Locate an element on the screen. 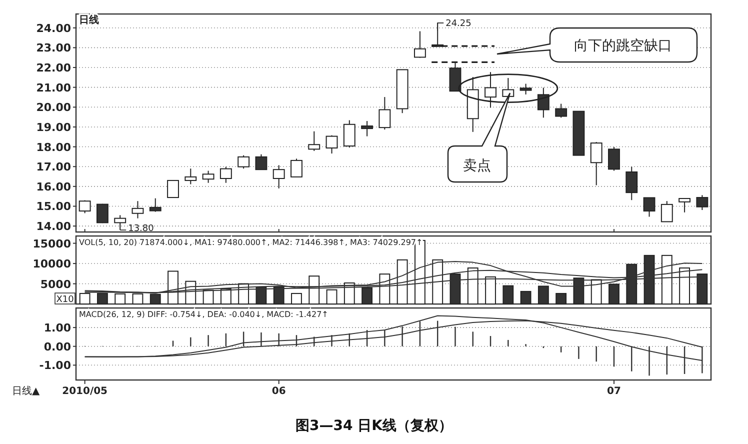  y-tick-label: 10000 is located at coordinates (52, 264).